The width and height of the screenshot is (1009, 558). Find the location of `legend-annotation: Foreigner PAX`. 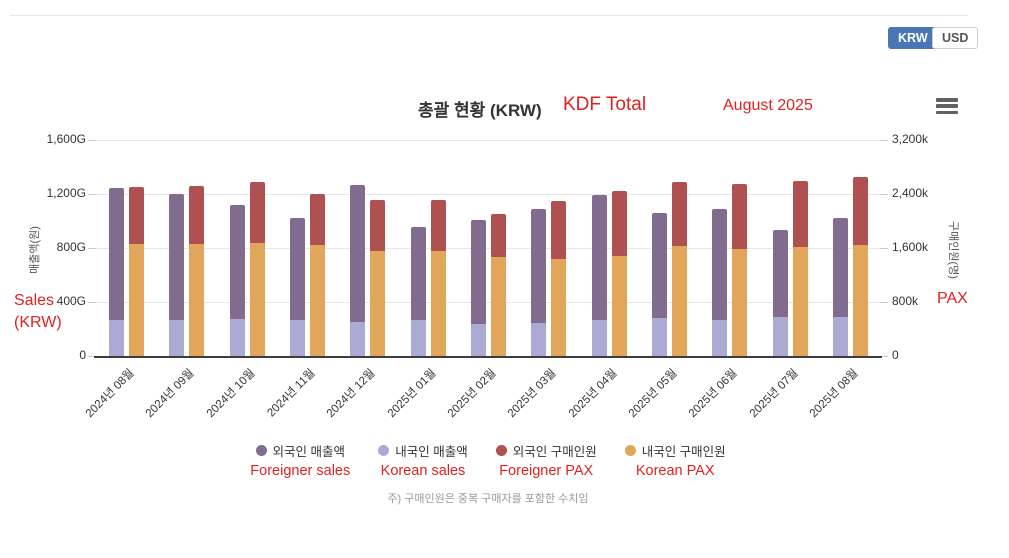

legend-annotation: Foreigner PAX is located at coordinates (546, 471).